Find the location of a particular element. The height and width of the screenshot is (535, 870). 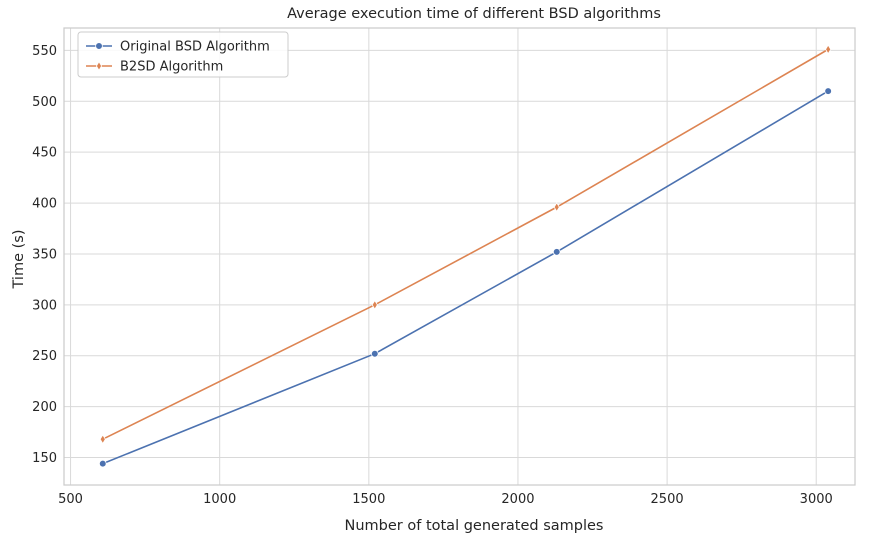

x-axis-label: Number of total generated samples is located at coordinates (474, 526).